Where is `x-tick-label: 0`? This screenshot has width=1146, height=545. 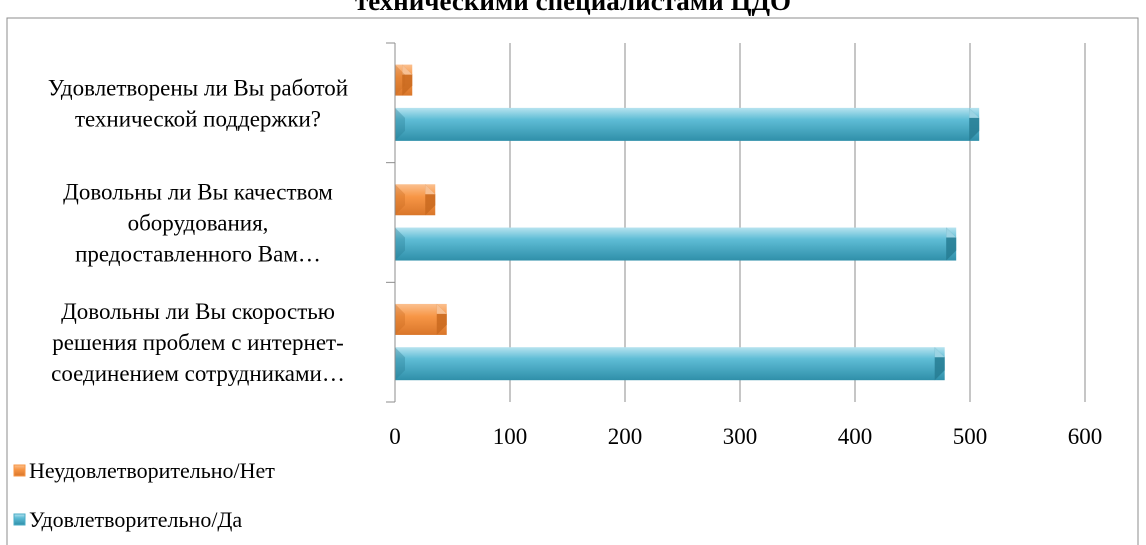 x-tick-label: 0 is located at coordinates (395, 436).